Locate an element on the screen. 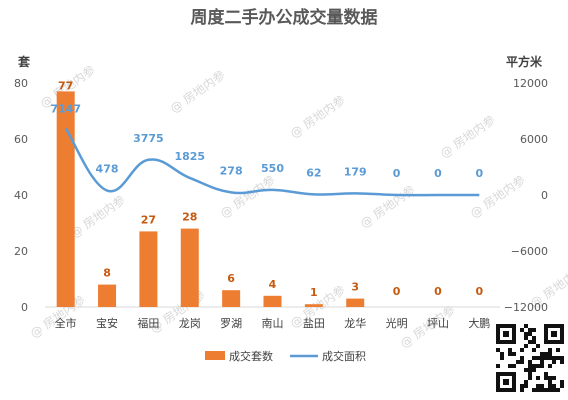 This screenshot has width=568, height=400. line-value-label: 7147 is located at coordinates (65, 108).